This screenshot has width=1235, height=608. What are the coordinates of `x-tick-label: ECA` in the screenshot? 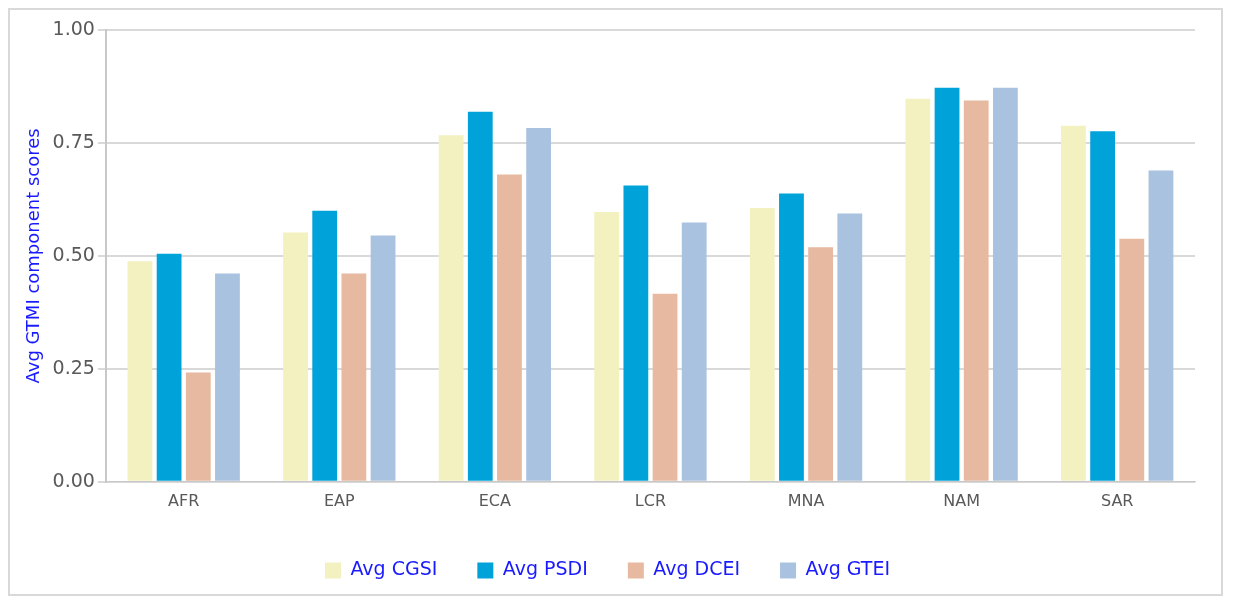 It's located at (495, 500).